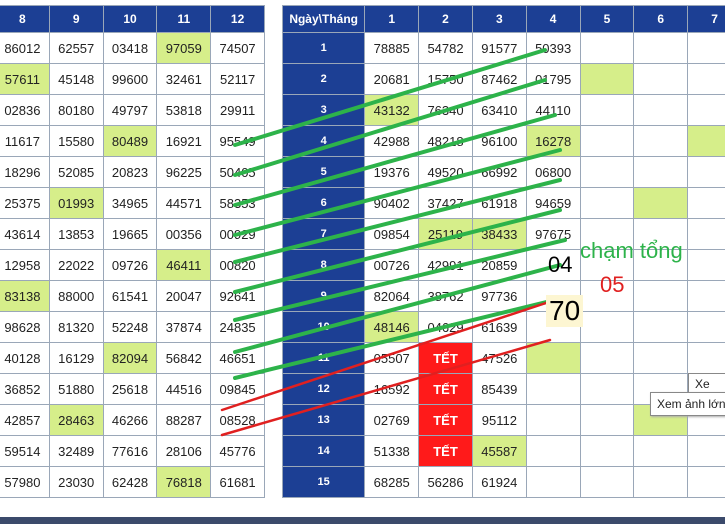 Image resolution: width=725 pixels, height=524 pixels. I want to click on result-cell: 62428, so click(130, 482).